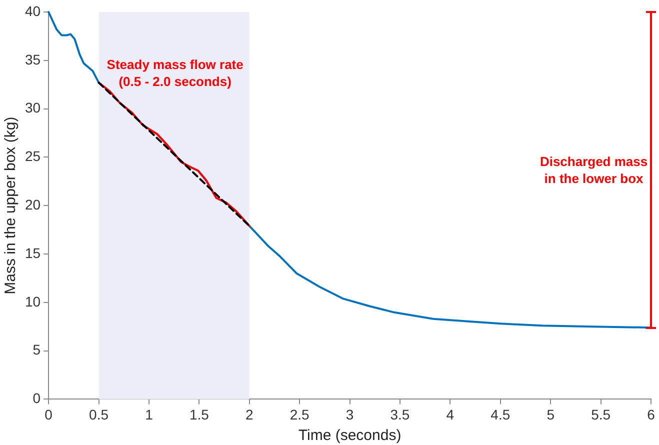  I want to click on y-tick-label: 30, so click(32, 108).